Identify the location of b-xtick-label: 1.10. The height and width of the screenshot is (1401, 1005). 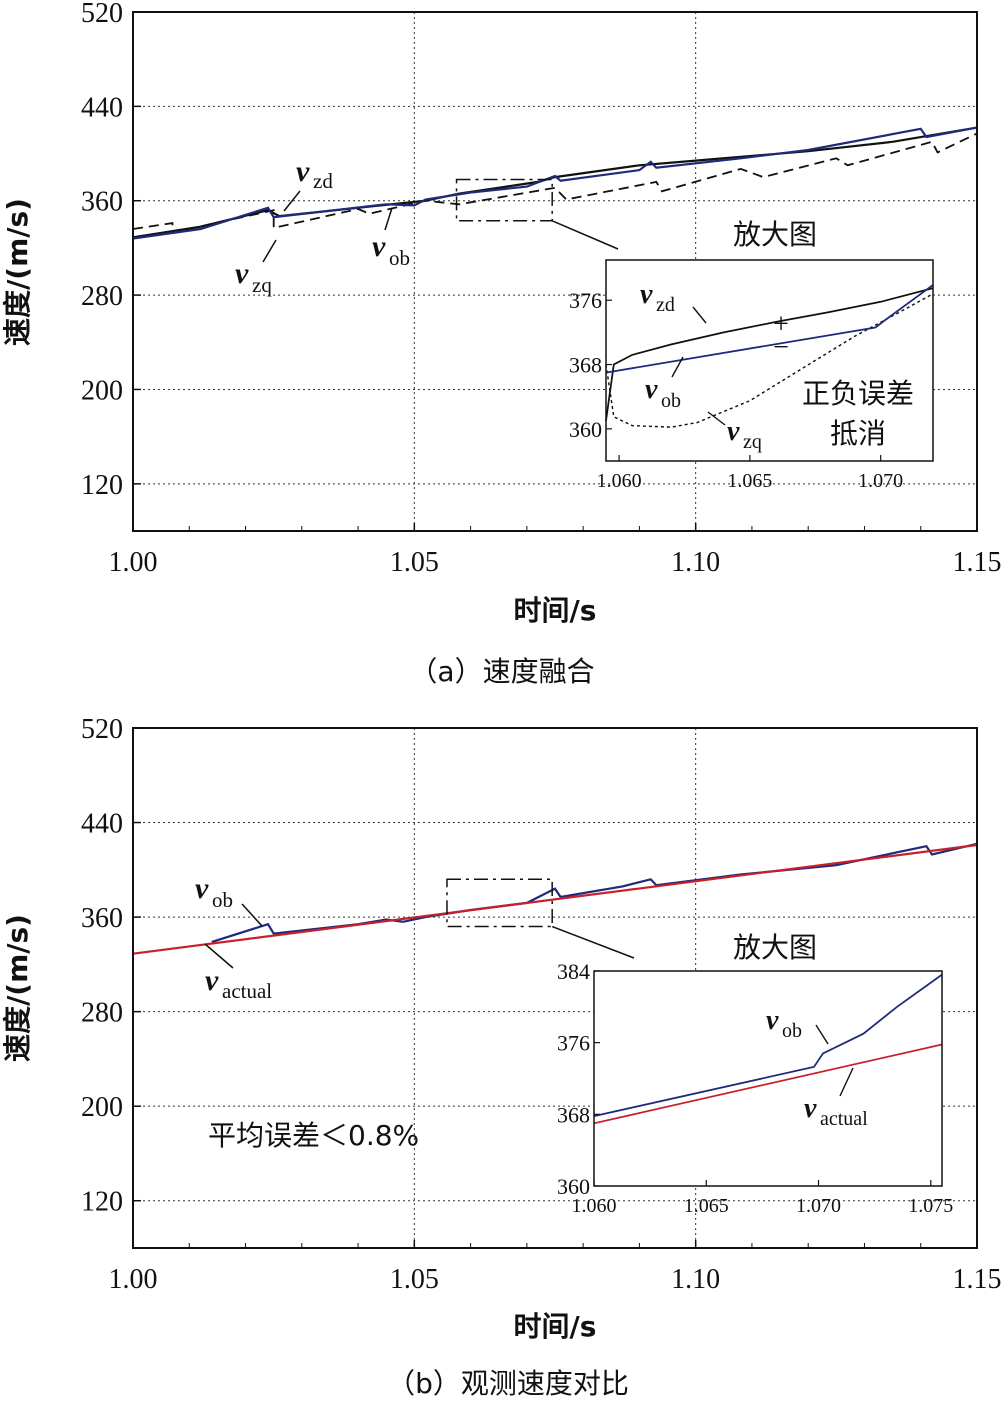
(695, 1279).